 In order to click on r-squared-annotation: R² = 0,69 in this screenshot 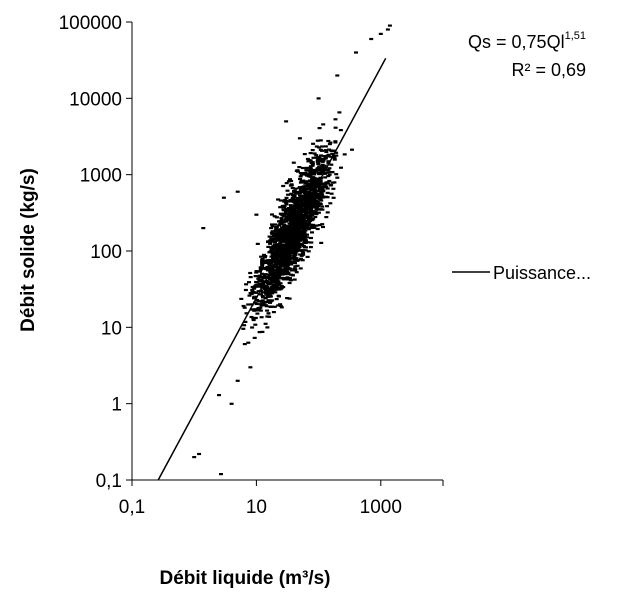, I will do `click(548, 70)`.